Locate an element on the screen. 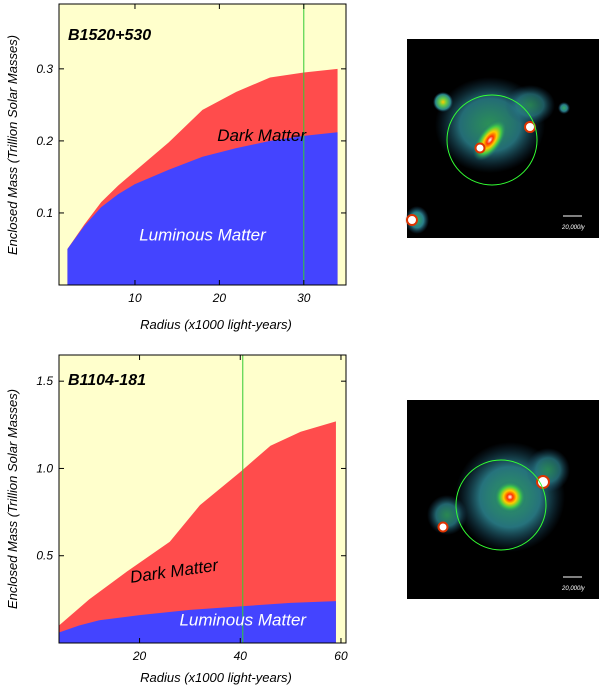 The image size is (607, 689). x-tick-label: 60 is located at coordinates (341, 656).